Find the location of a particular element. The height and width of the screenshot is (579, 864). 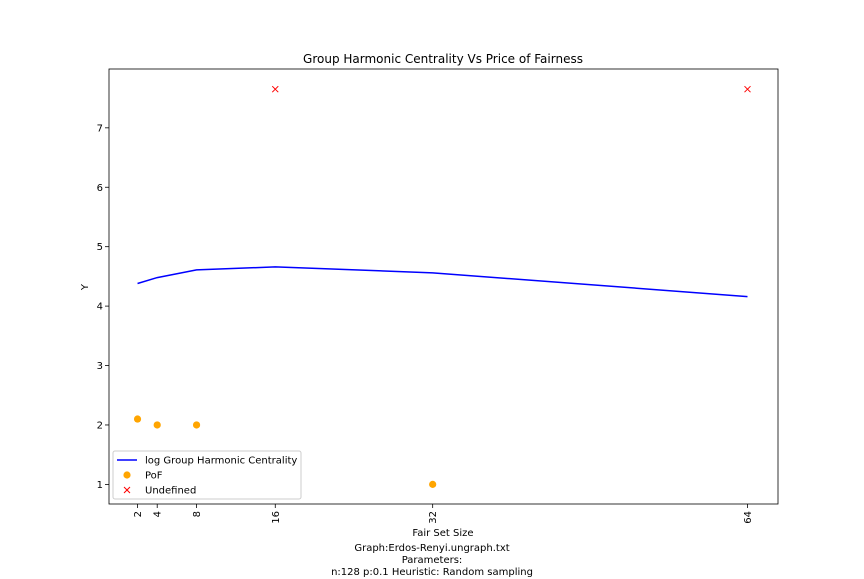

x-axis-label: Fair Set Size is located at coordinates (442, 533).